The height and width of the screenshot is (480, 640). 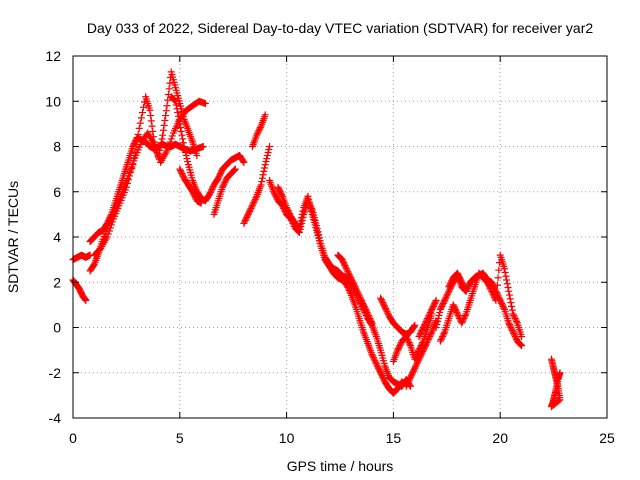 I want to click on y-tick-label: -4, so click(x=55, y=418).